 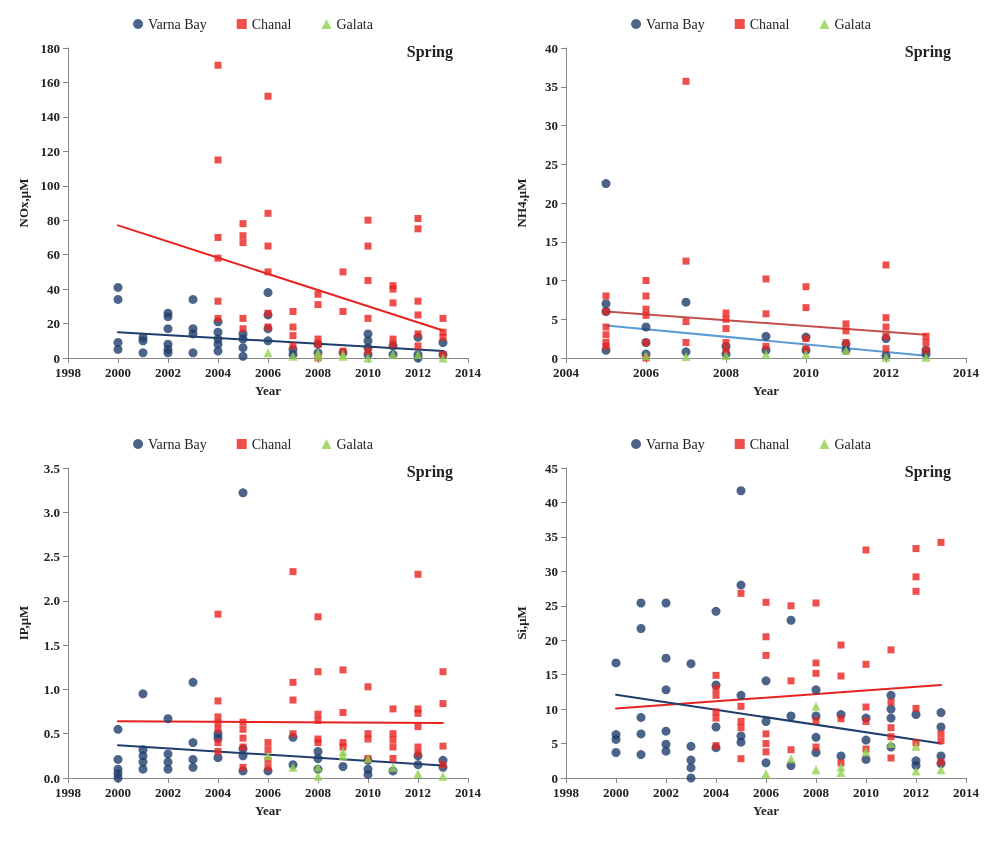 I want to click on y-tick-label: 1.0, so click(x=51, y=689).